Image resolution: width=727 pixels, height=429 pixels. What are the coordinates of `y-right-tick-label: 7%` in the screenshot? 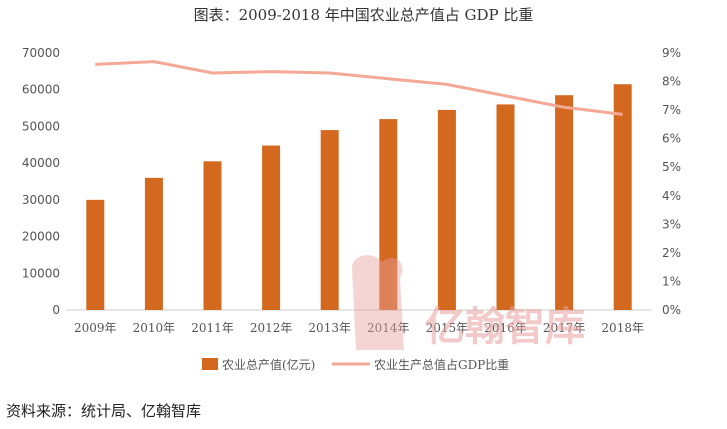 It's located at (671, 110).